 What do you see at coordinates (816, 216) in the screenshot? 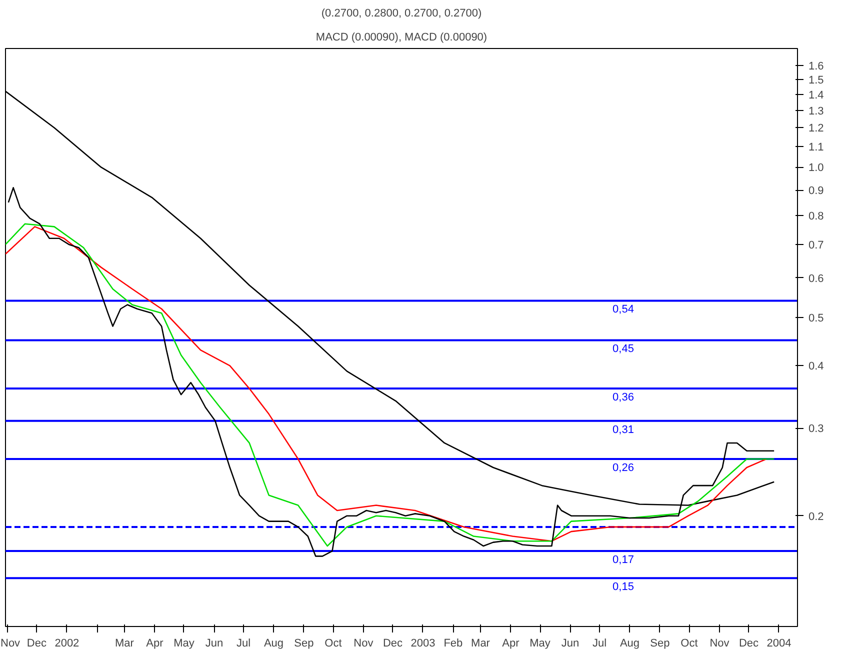
I see `y-tick-label: 0.8` at bounding box center [816, 216].